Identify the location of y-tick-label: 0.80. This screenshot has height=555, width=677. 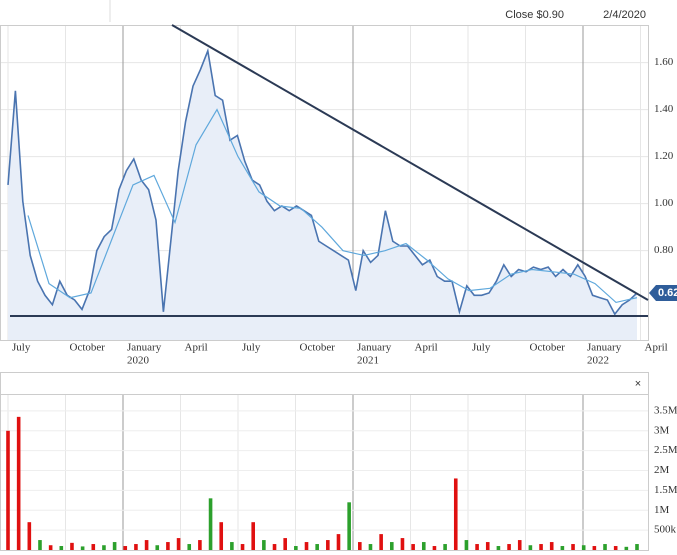
(664, 250).